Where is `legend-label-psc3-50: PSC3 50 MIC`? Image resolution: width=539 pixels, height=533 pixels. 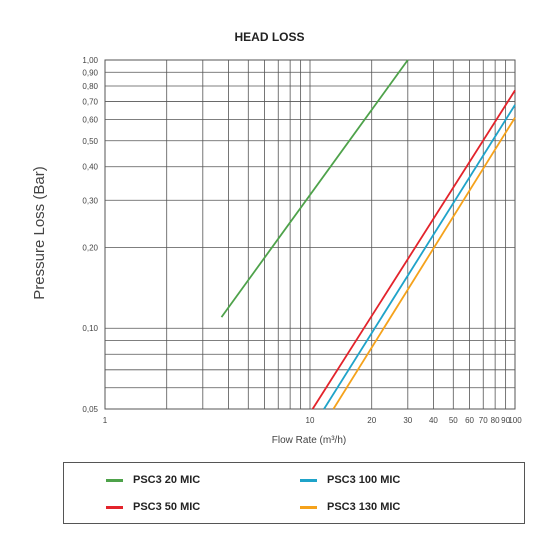 legend-label-psc3-50: PSC3 50 MIC is located at coordinates (167, 507).